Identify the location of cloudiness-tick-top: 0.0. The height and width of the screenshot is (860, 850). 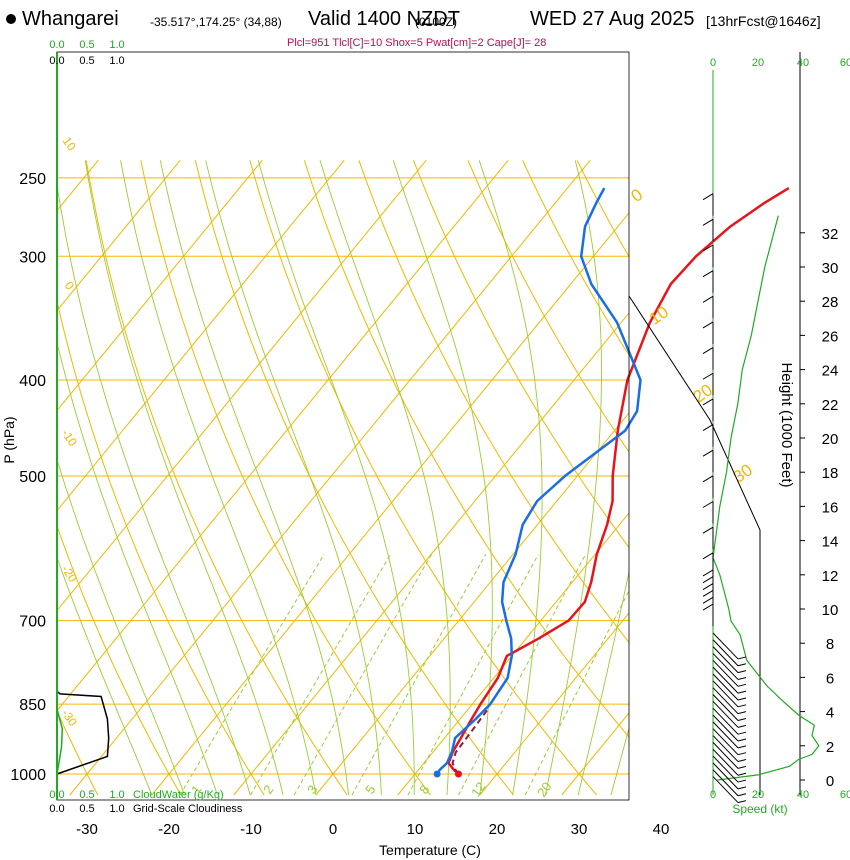
(56, 61).